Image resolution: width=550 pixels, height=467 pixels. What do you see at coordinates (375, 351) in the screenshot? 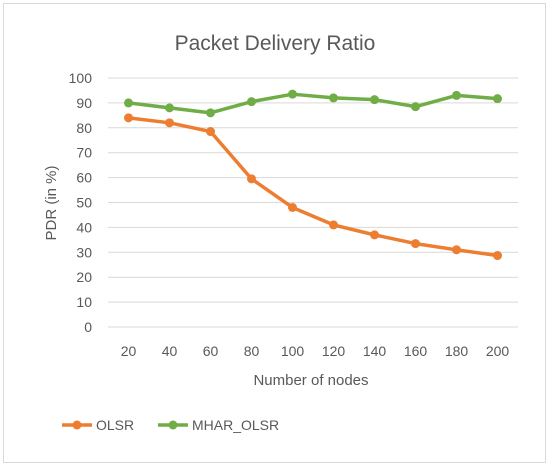
I see `x-tick-label: 140` at bounding box center [375, 351].